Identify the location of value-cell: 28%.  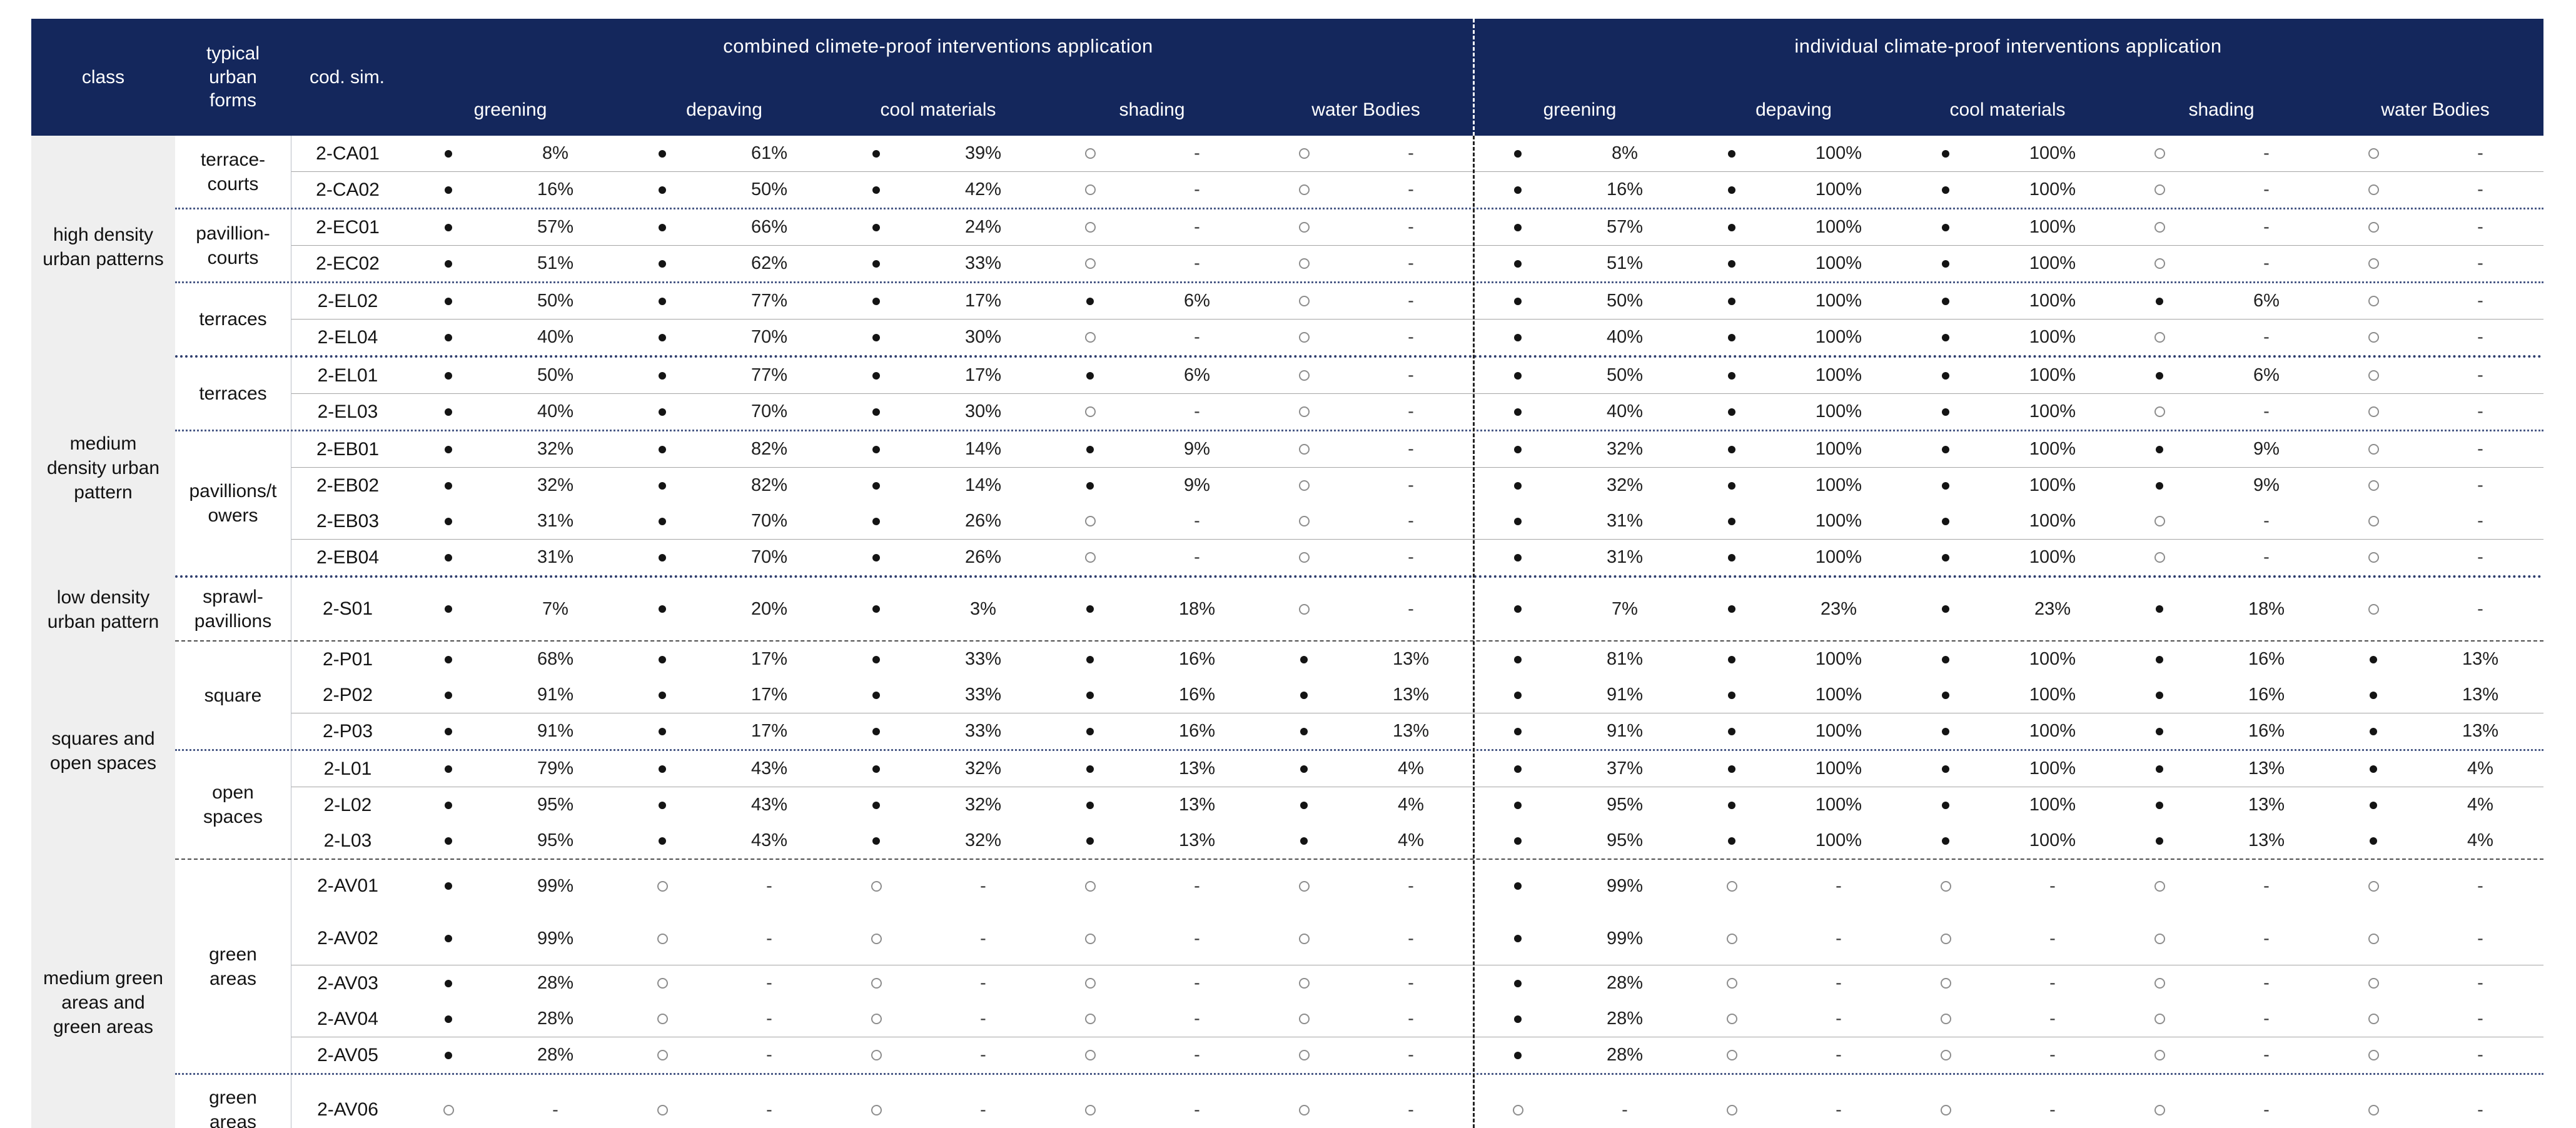
(555, 1055).